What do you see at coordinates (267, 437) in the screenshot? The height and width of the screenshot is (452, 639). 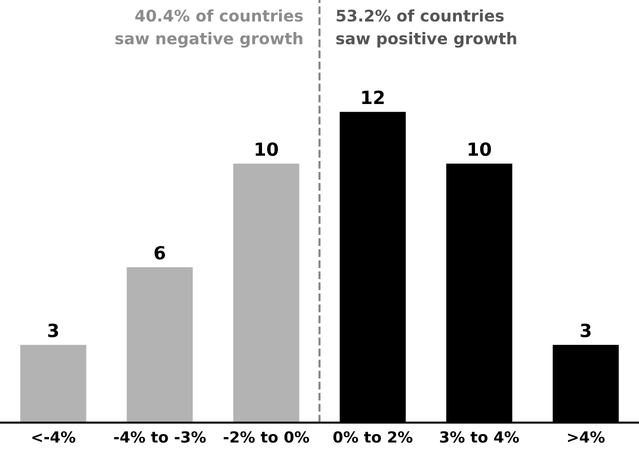 I see `x-tick-label: -2% to 0%` at bounding box center [267, 437].